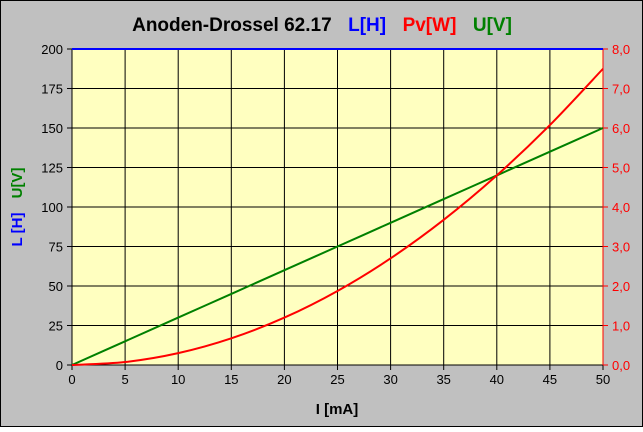 Image resolution: width=643 pixels, height=432 pixels. What do you see at coordinates (621, 286) in the screenshot?
I see `y-right-tick-label: 2,0` at bounding box center [621, 286].